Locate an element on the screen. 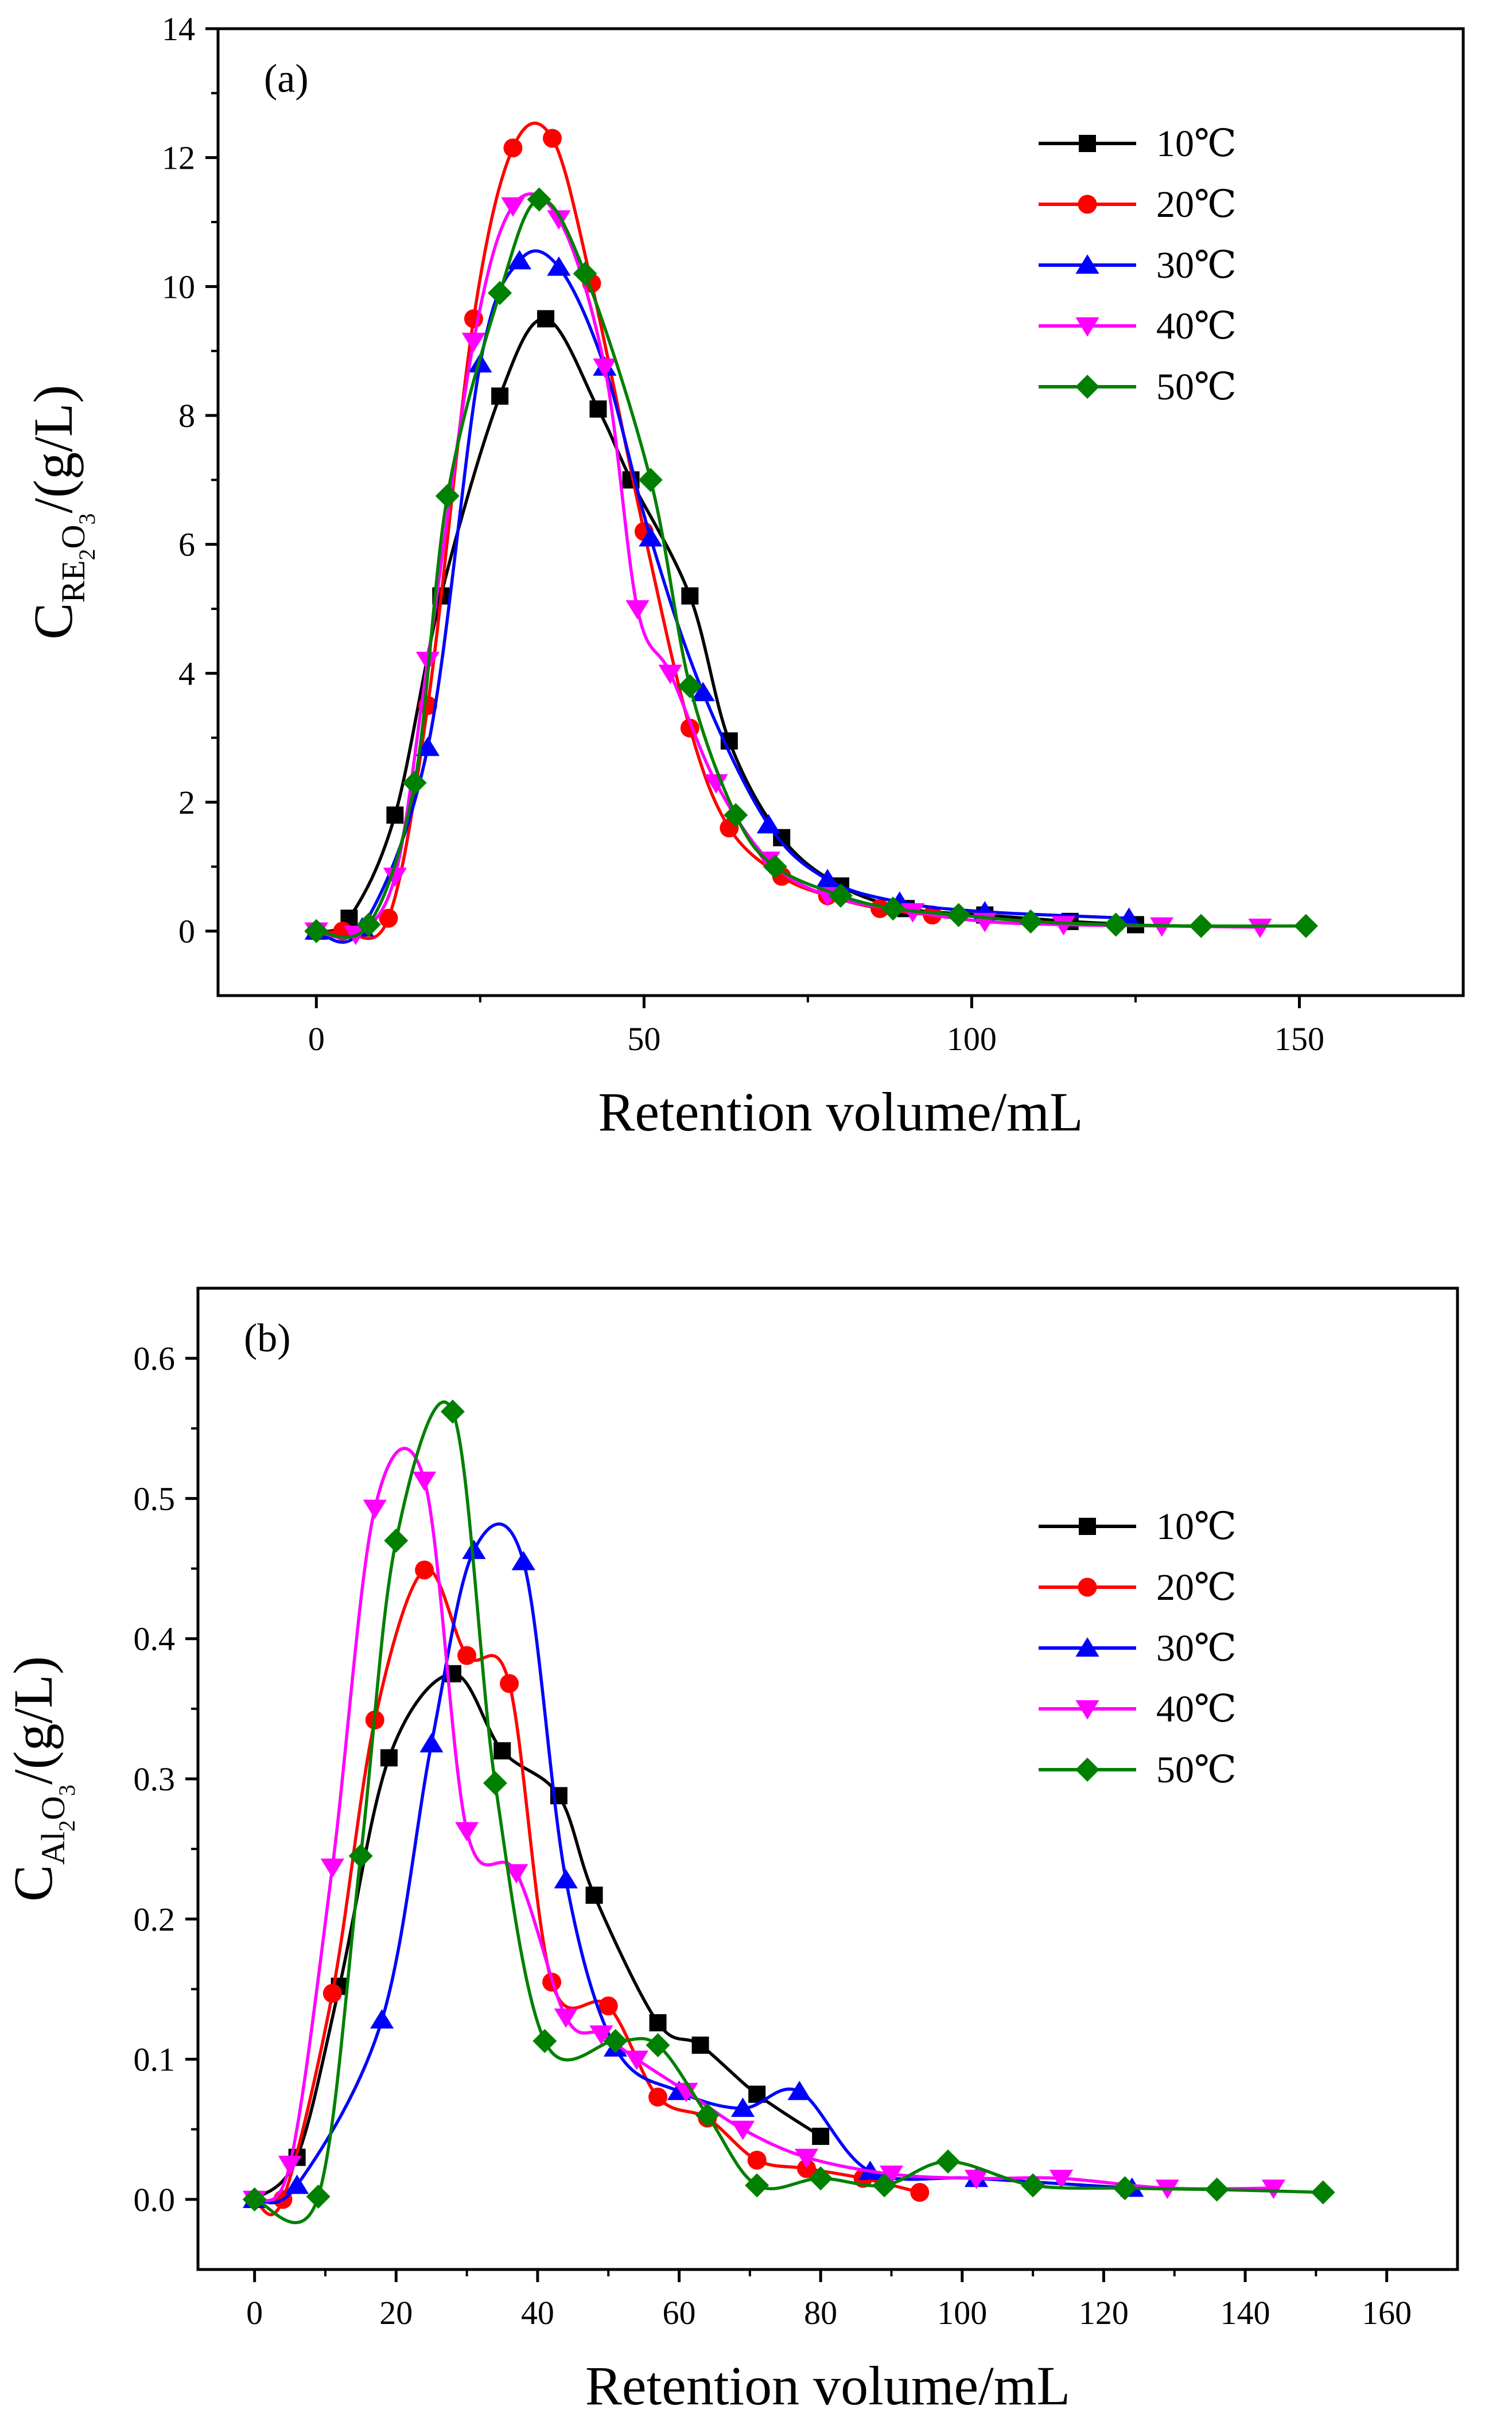 The height and width of the screenshot is (2429, 1512). x-axis-label: Retention volume/mL is located at coordinates (828, 2385).